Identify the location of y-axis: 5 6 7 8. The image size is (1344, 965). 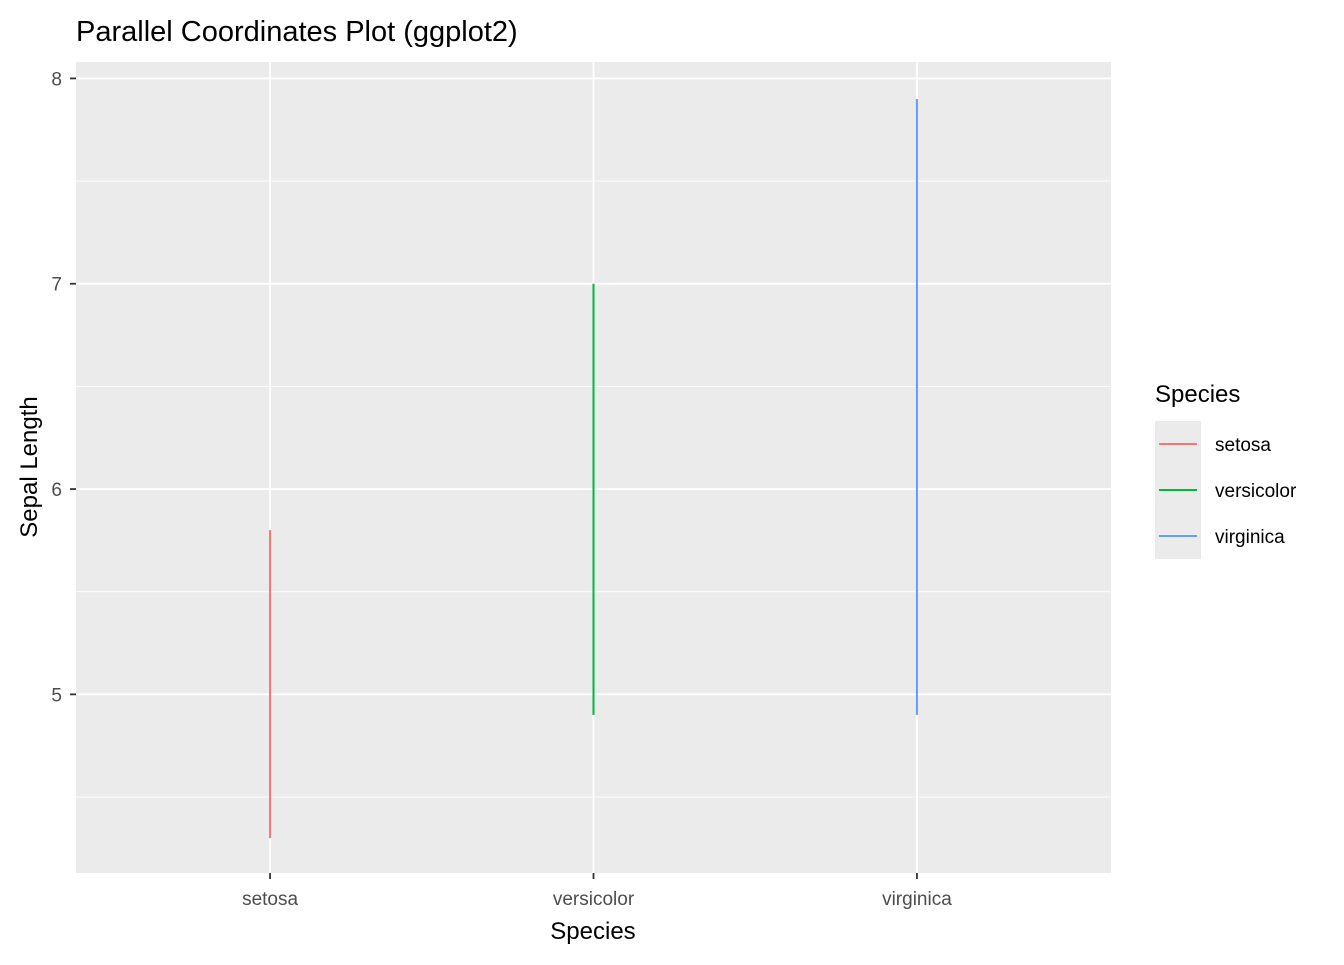
(63, 387).